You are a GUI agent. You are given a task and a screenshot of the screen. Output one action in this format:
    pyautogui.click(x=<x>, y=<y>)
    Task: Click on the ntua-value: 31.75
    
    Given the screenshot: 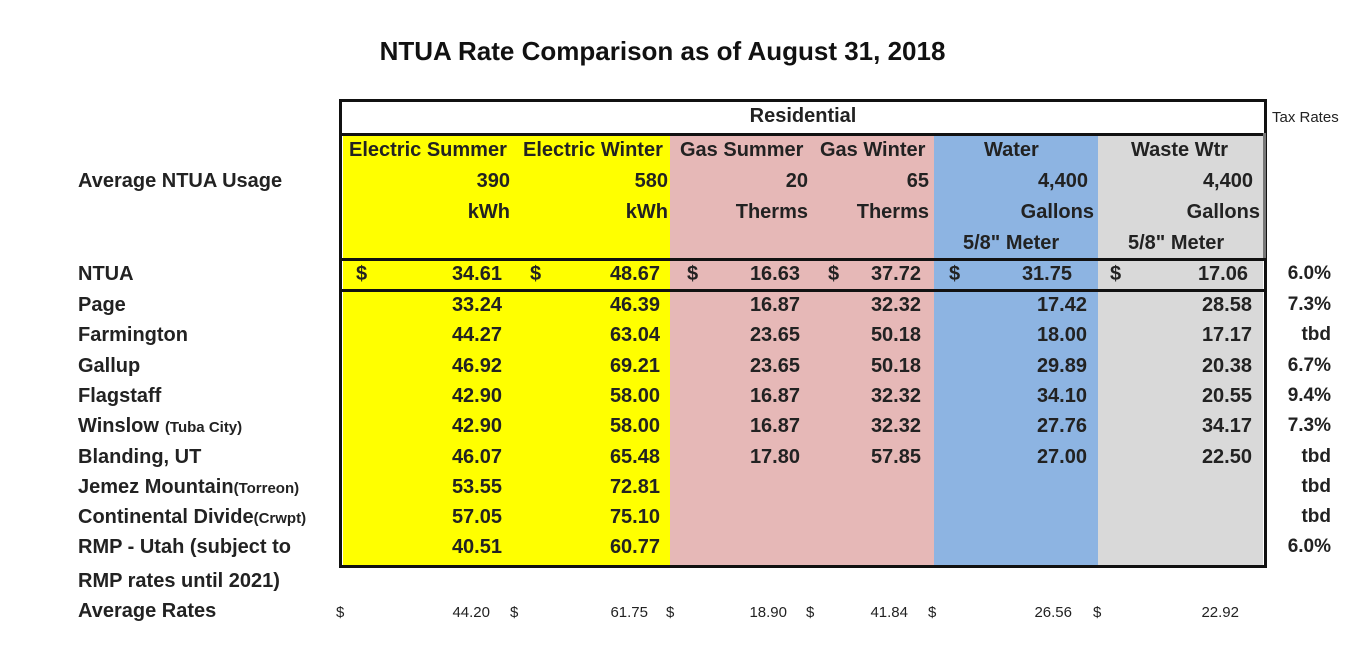 What is the action you would take?
    pyautogui.click(x=1046, y=274)
    